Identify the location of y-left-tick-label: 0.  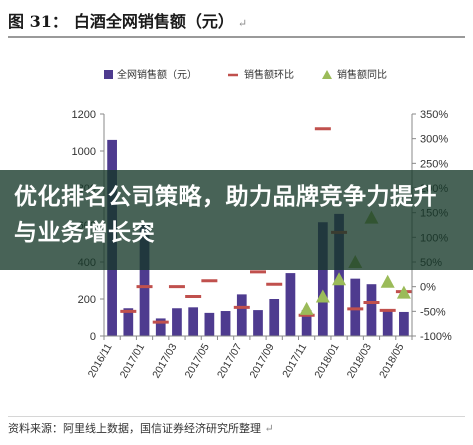
(93, 337).